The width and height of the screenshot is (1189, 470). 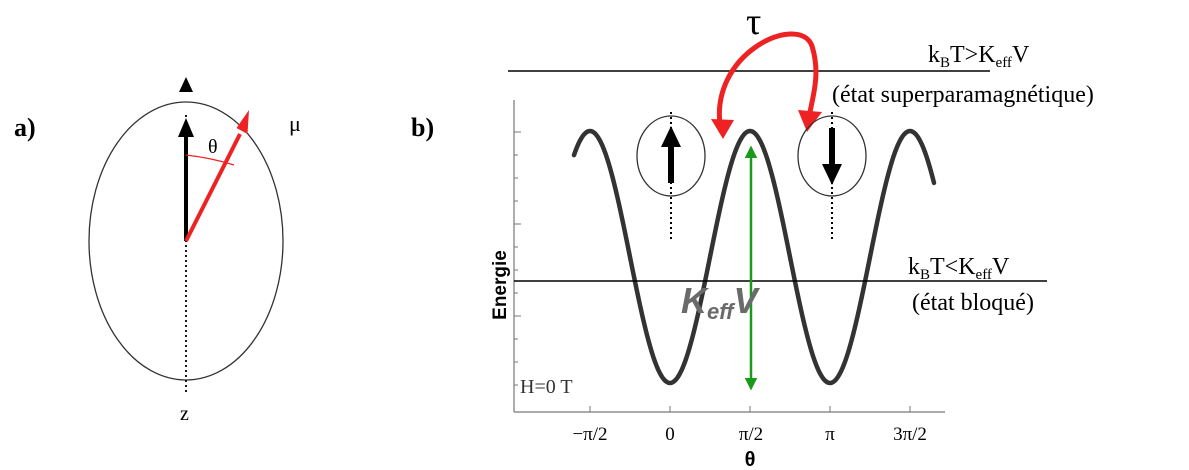 I want to click on blocked-condition: kBT<KeffV, so click(x=959, y=268).